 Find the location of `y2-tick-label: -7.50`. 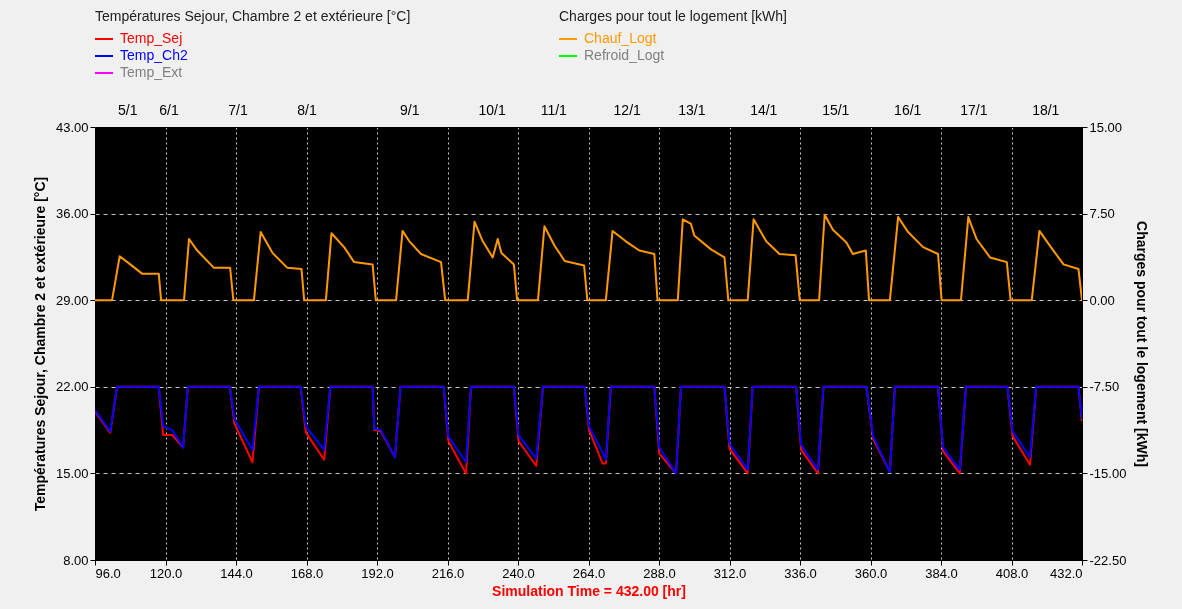

y2-tick-label: -7.50 is located at coordinates (1104, 387).